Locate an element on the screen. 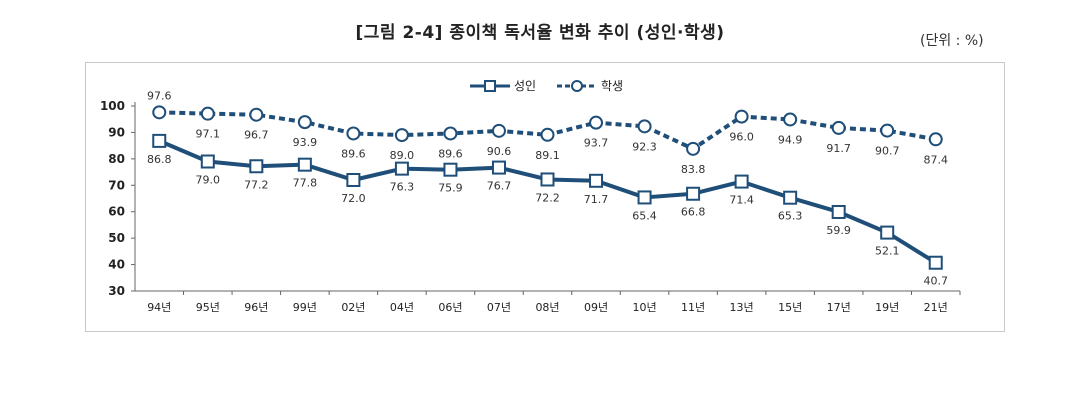  student-data-label-8: 89.1 is located at coordinates (547, 155).